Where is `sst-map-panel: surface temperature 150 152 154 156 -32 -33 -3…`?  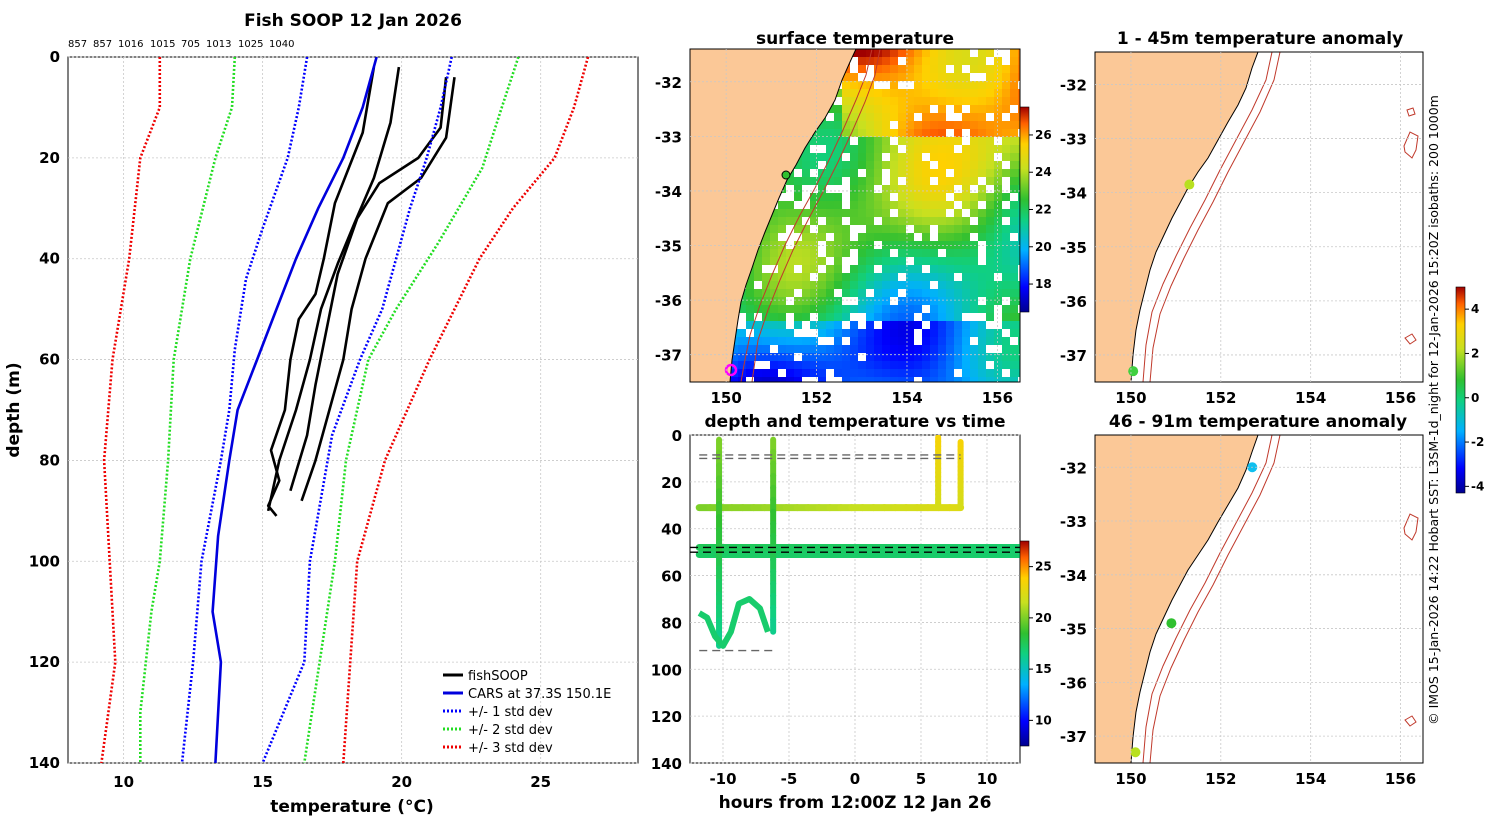 sst-map-panel: surface temperature 150 152 154 156 -32 -33 -3… is located at coordinates (853, 218).